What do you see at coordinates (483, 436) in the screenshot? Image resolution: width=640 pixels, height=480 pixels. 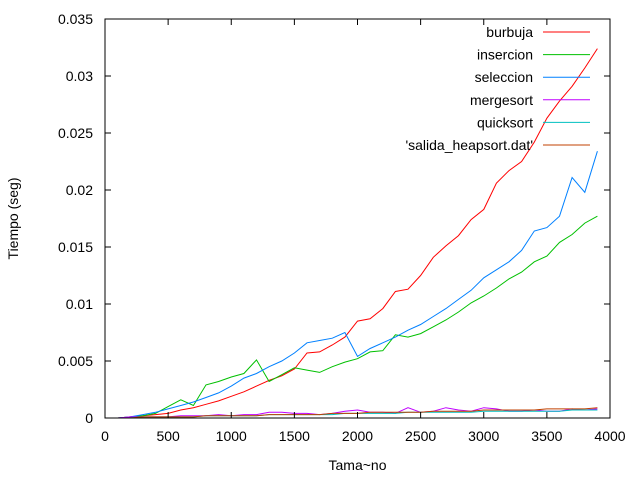 I see `x-tick-label: 3000` at bounding box center [483, 436].